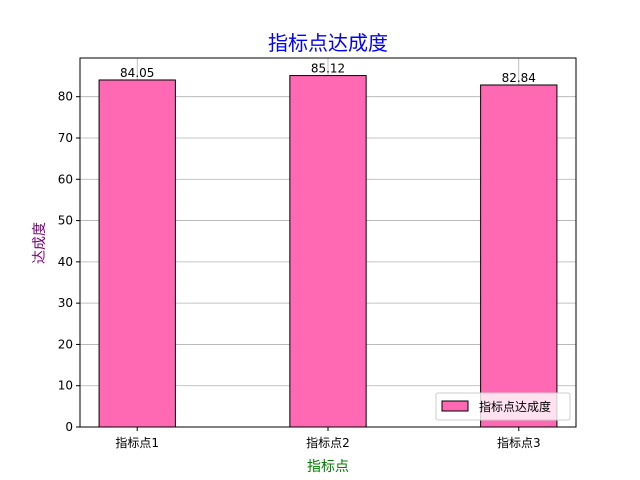 The width and height of the screenshot is (640, 480). I want to click on y-axis-ticks: 0 10 20 30 40 50 60 70 80, so click(69, 262).